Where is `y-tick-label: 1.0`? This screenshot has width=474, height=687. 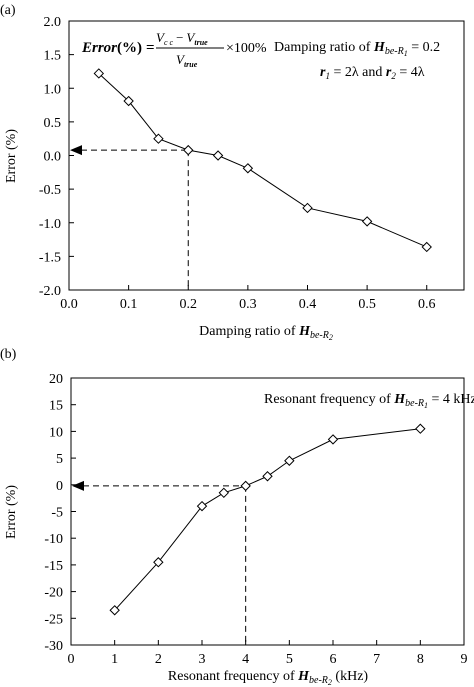
y-tick-label: 1.0 is located at coordinates (53, 89).